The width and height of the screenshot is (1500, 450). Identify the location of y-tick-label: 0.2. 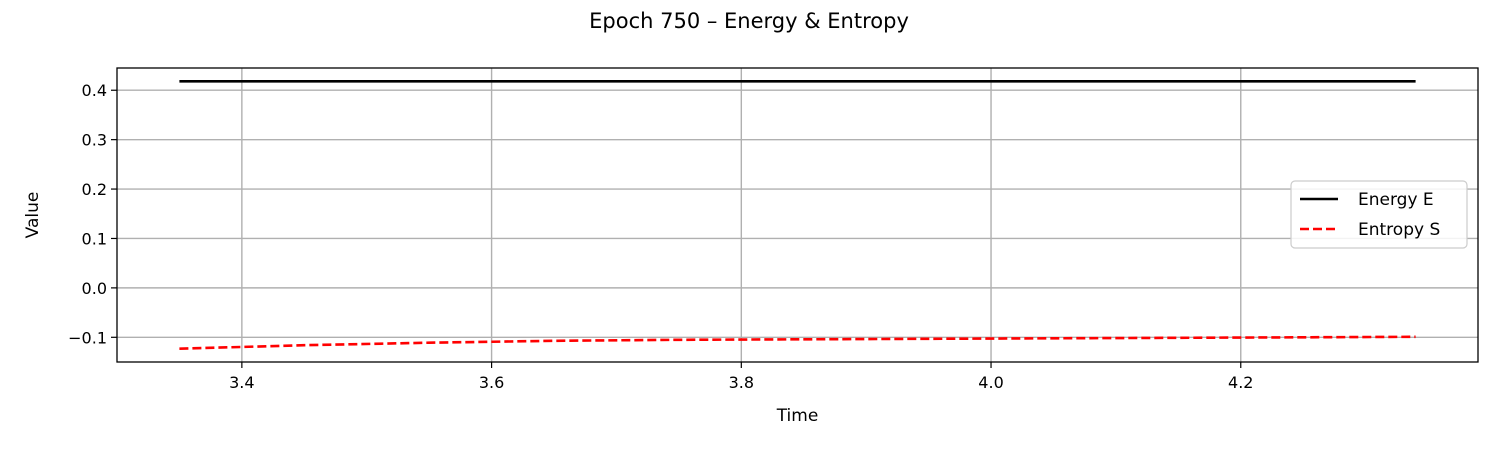
(94, 189).